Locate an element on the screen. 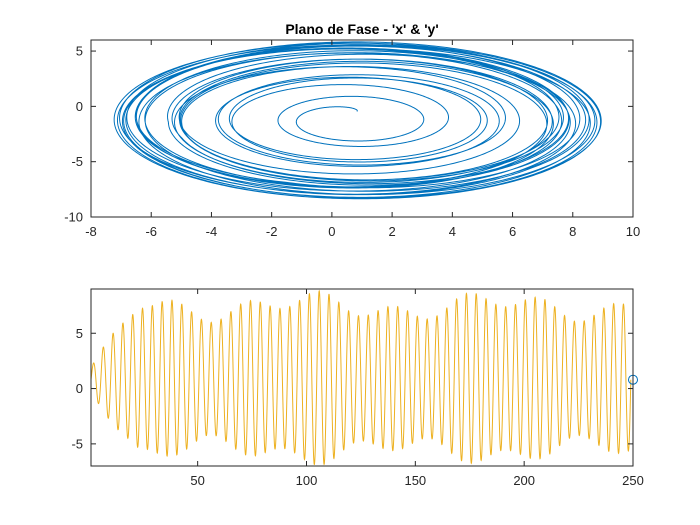 Image resolution: width=700 pixels, height=525 pixels. phase-plane-y-tick-label: -10 is located at coordinates (73, 217).